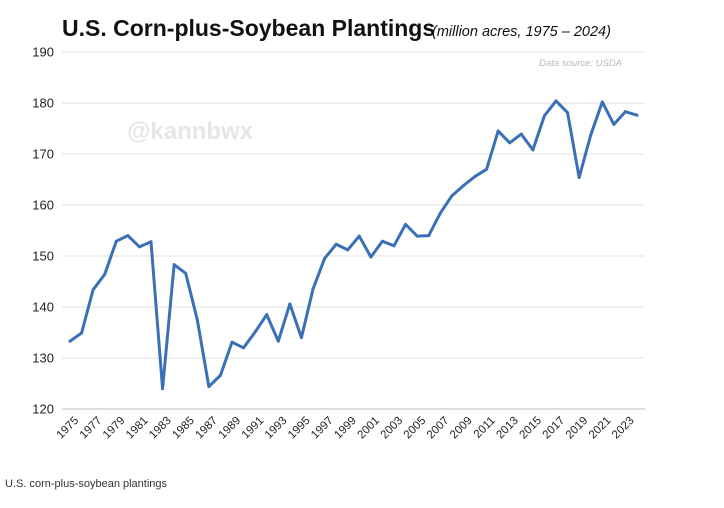 The width and height of the screenshot is (724, 508). What do you see at coordinates (313, 289) in the screenshot?
I see `data-point-1996` at bounding box center [313, 289].